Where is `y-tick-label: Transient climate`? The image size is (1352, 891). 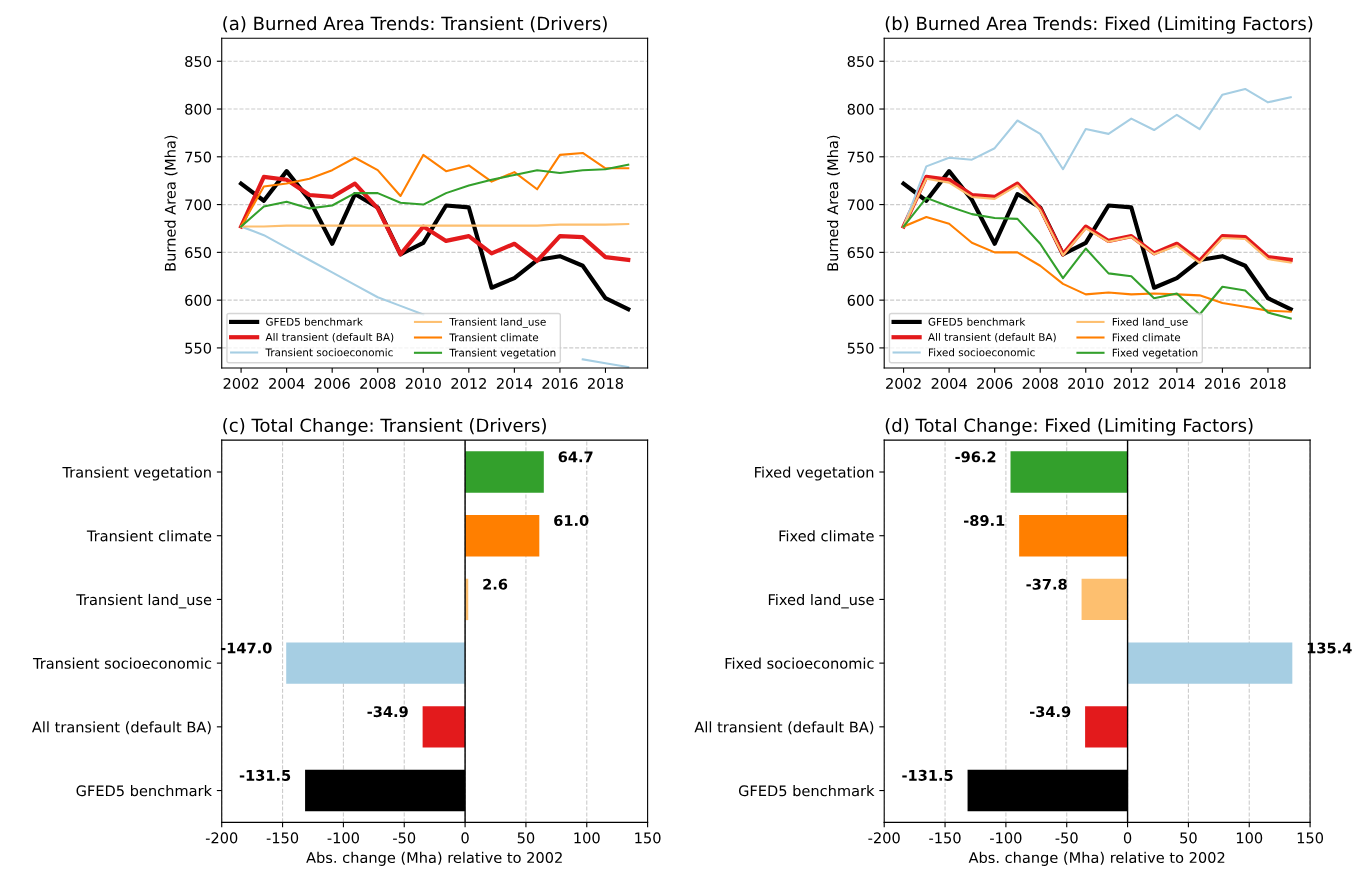
y-tick-label: Transient climate is located at coordinates (149, 536).